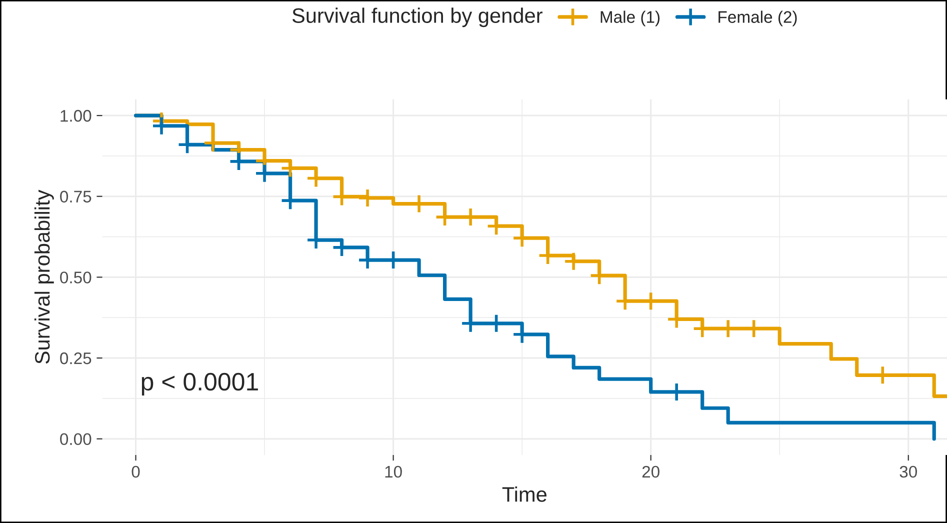 The height and width of the screenshot is (523, 947). Describe the element at coordinates (76, 116) in the screenshot. I see `y-tick-label: 1.00` at that location.